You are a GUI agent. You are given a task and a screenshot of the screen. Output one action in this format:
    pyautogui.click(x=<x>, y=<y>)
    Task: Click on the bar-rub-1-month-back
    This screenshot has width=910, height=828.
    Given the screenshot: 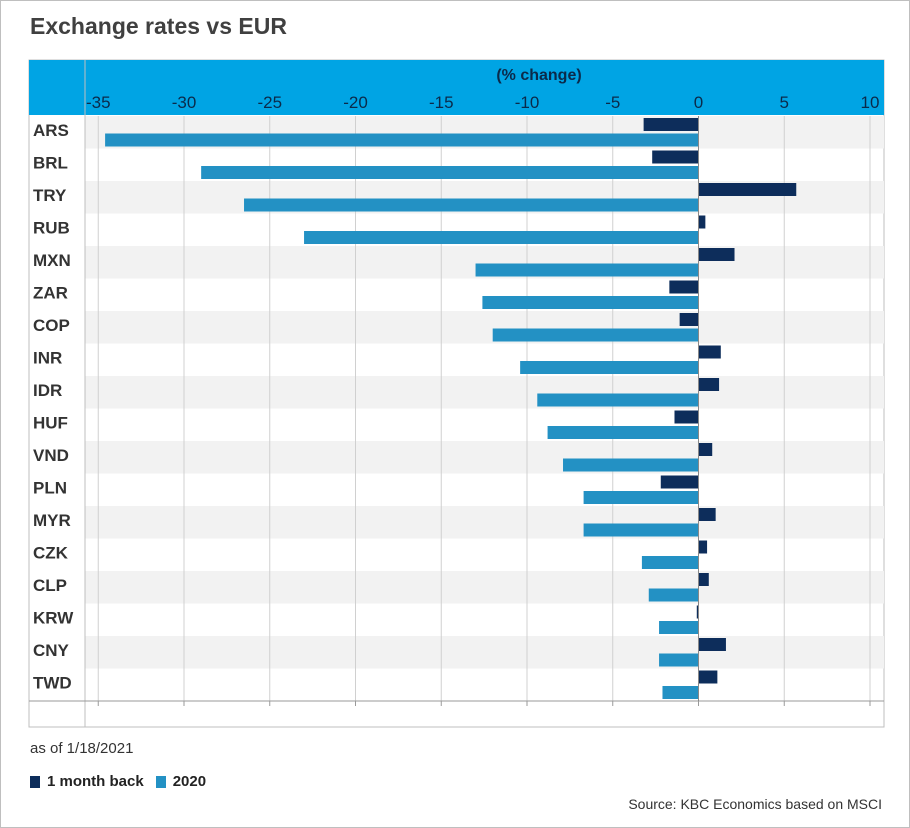 What is the action you would take?
    pyautogui.click(x=702, y=222)
    